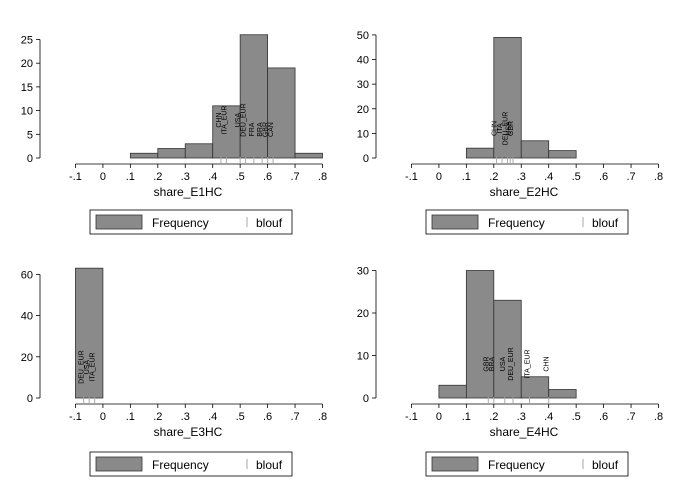  Describe the element at coordinates (27, 40) in the screenshot. I see `y-tick-label: 25` at that location.